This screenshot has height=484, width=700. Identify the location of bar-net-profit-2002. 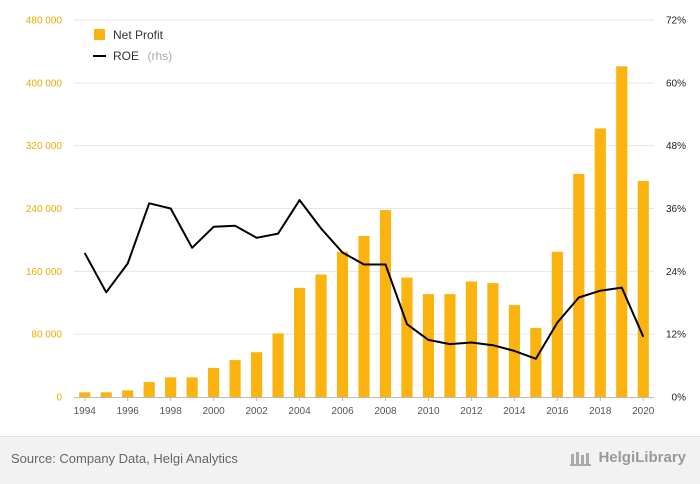
(257, 374).